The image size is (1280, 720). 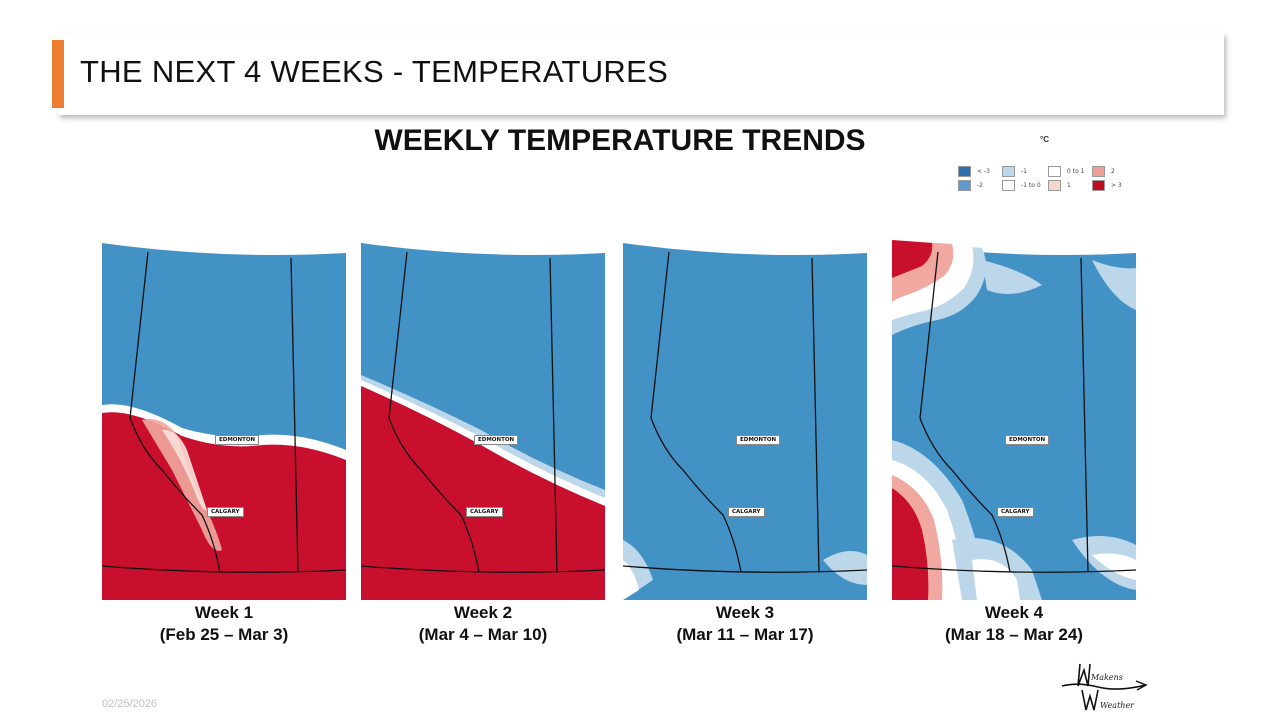 I want to click on slide-title: THE NEXT 4 WEEKS - TEMPERATURES, so click(x=374, y=71).